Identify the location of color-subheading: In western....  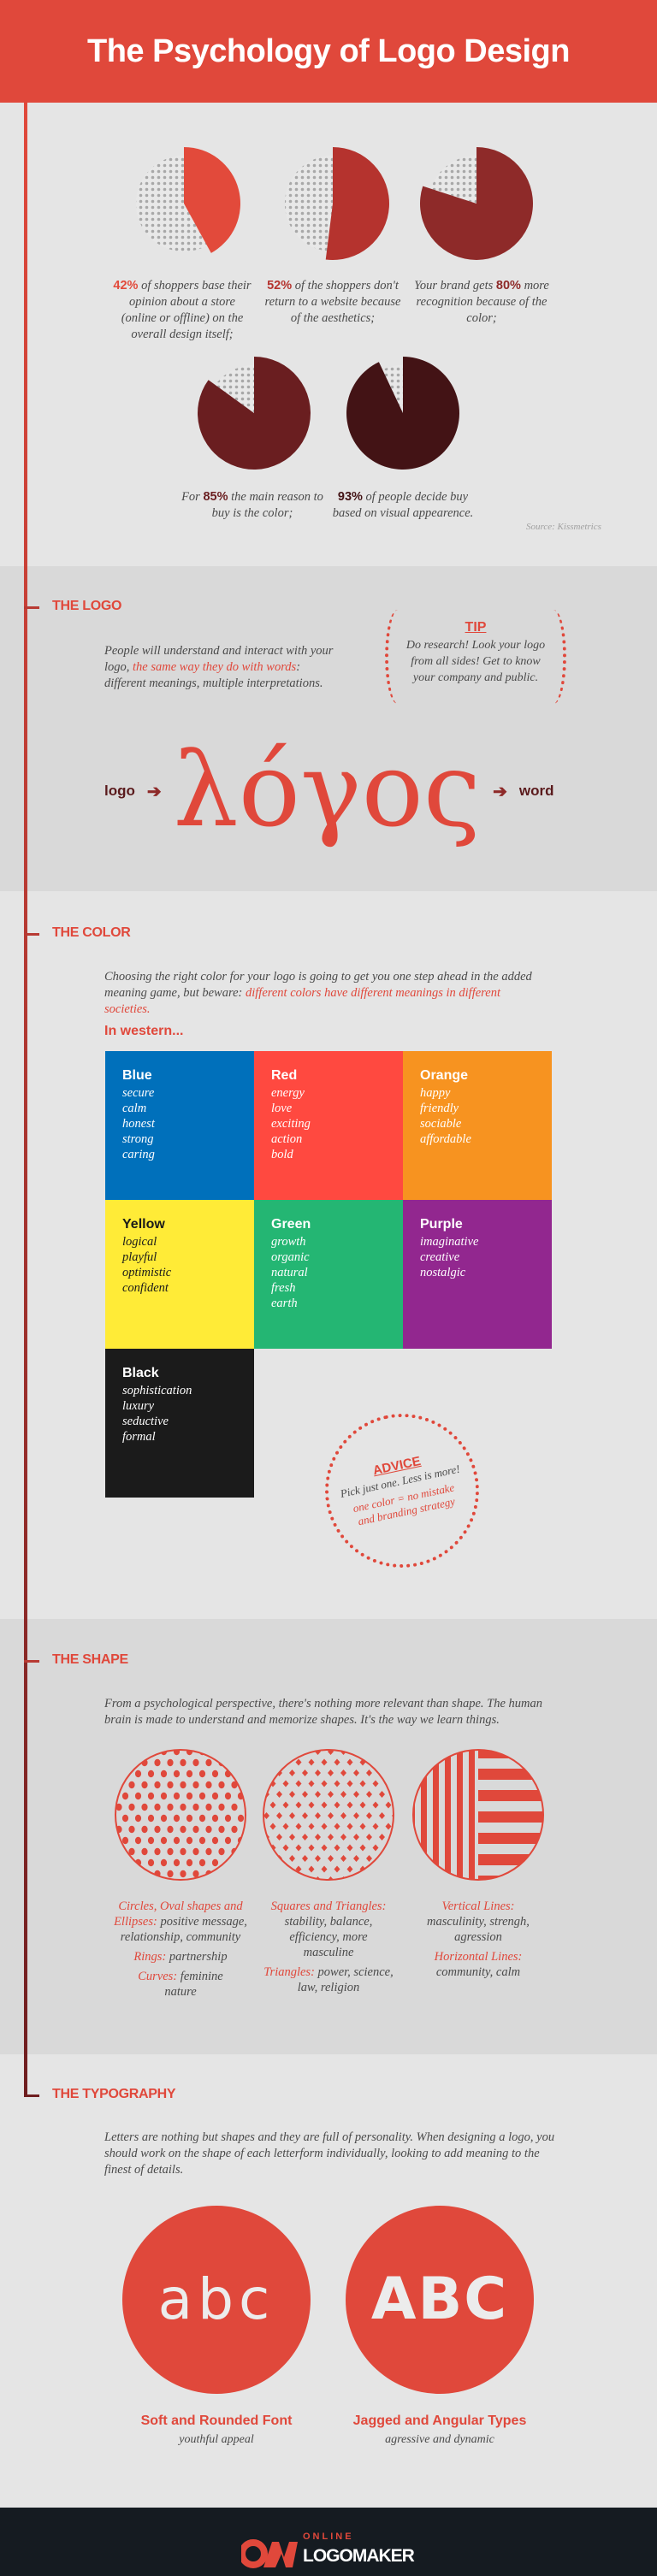
(144, 1031).